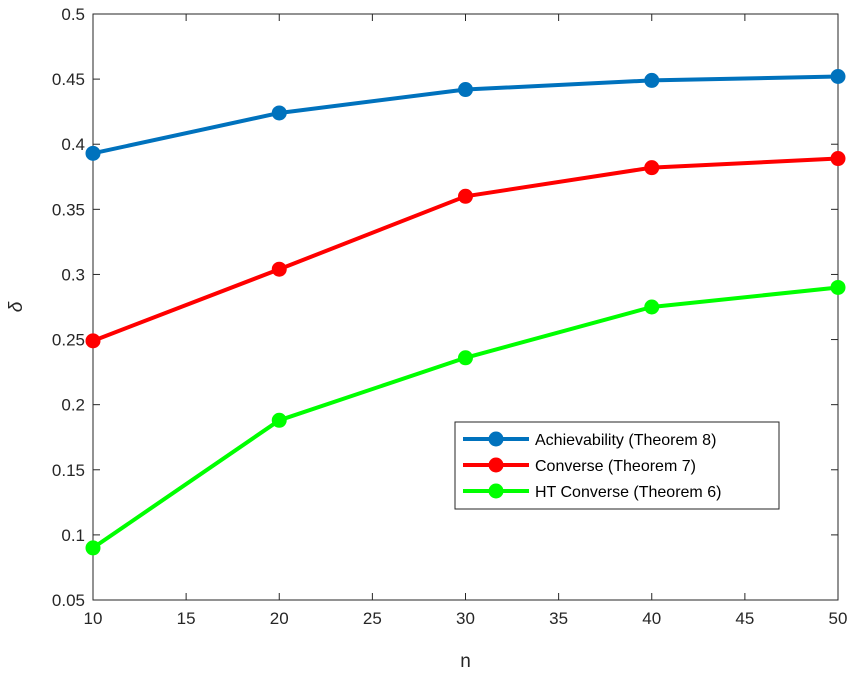 The image size is (853, 680). I want to click on y-tick-label: 0.15, so click(68, 470).